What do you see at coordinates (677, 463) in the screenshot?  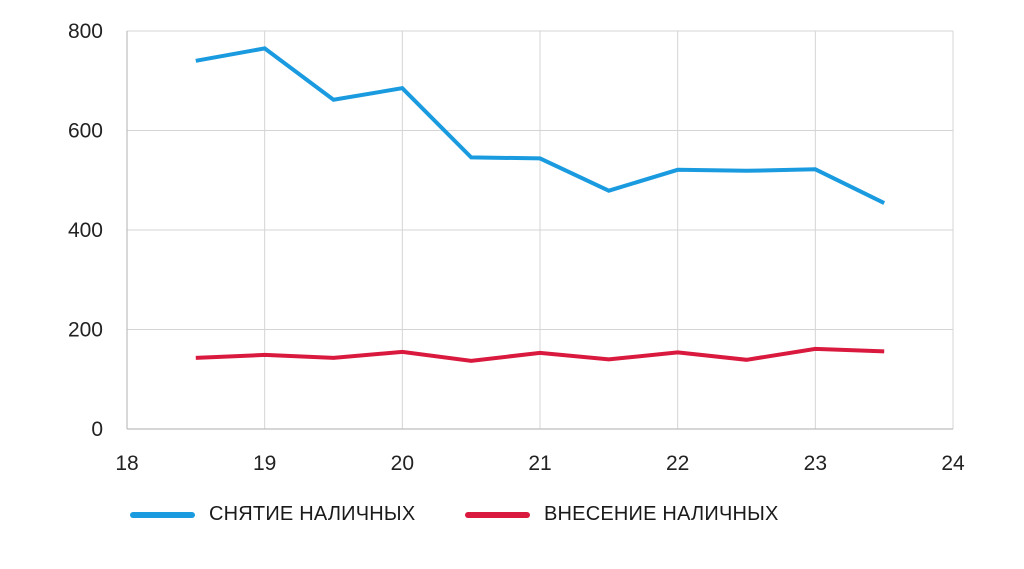 I see `x-tick-label: 22` at bounding box center [677, 463].